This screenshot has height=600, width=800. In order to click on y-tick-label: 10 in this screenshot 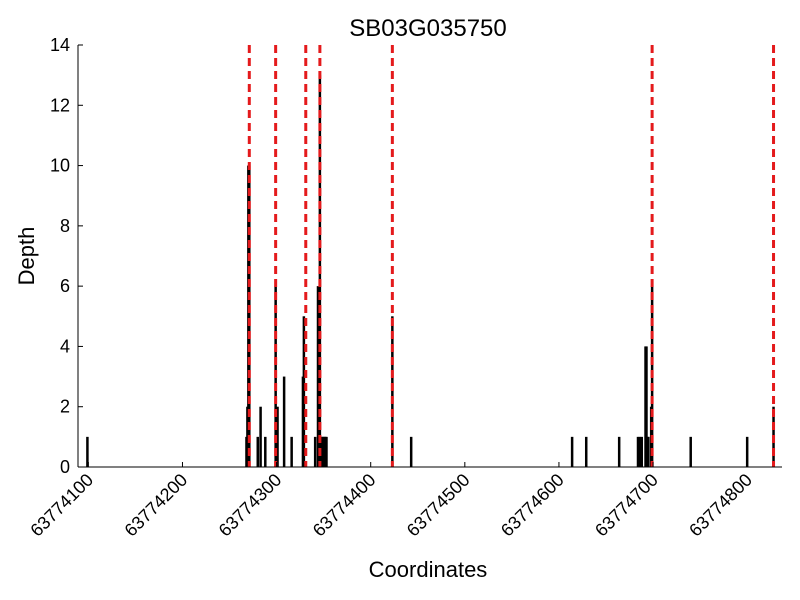, I will do `click(60, 166)`.